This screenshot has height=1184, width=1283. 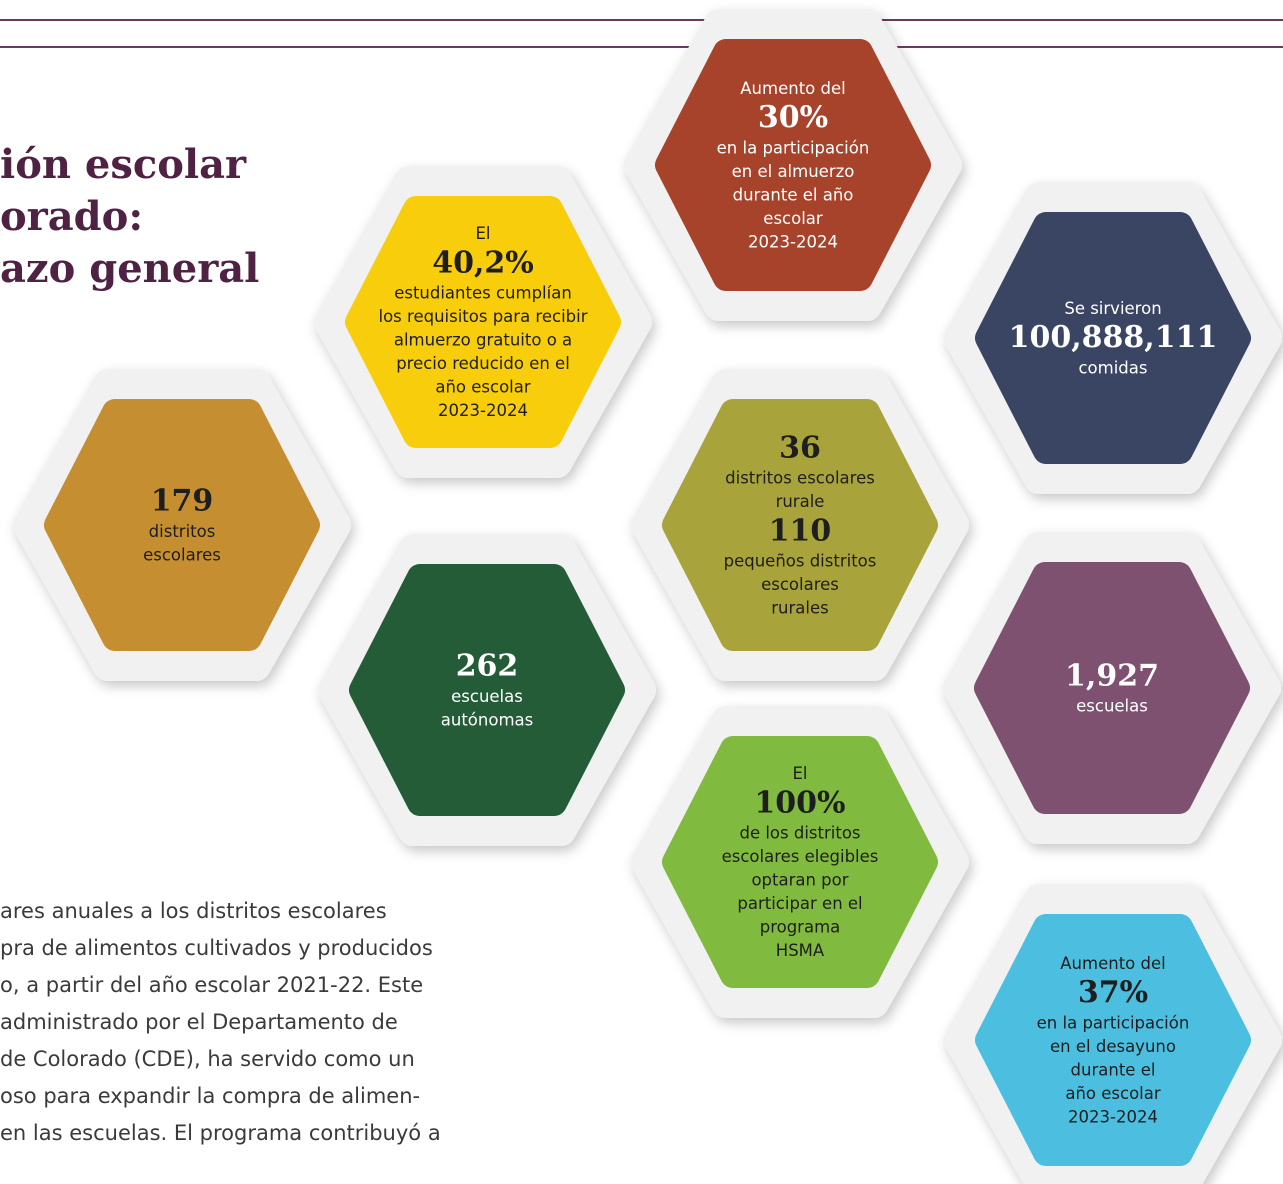 What do you see at coordinates (800, 927) in the screenshot?
I see `hexagon-text: programa` at bounding box center [800, 927].